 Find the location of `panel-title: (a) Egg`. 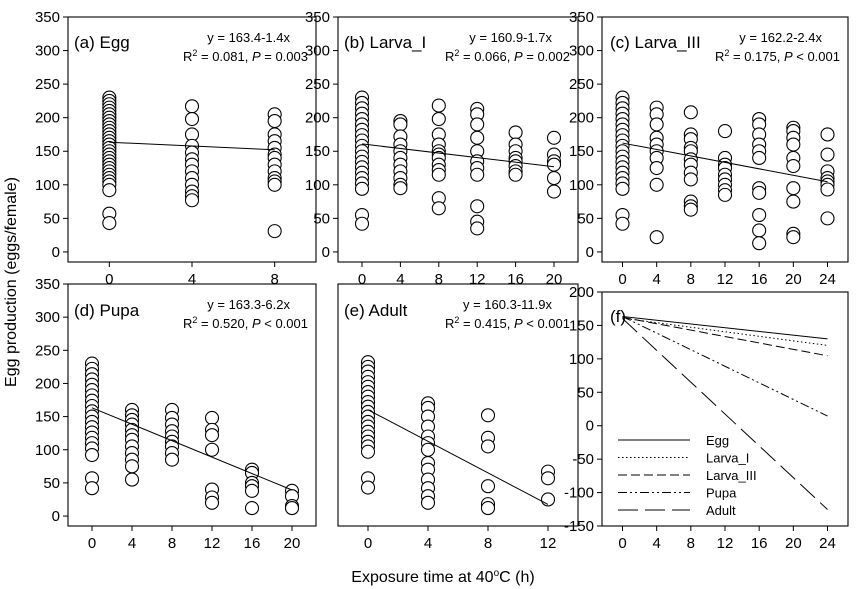

panel-title: (a) Egg is located at coordinates (102, 42).